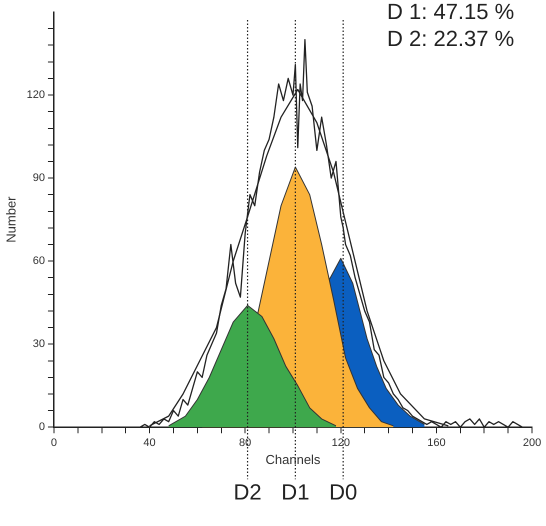  Describe the element at coordinates (295, 491) in the screenshot. I see `ref-line-label: D1` at that location.